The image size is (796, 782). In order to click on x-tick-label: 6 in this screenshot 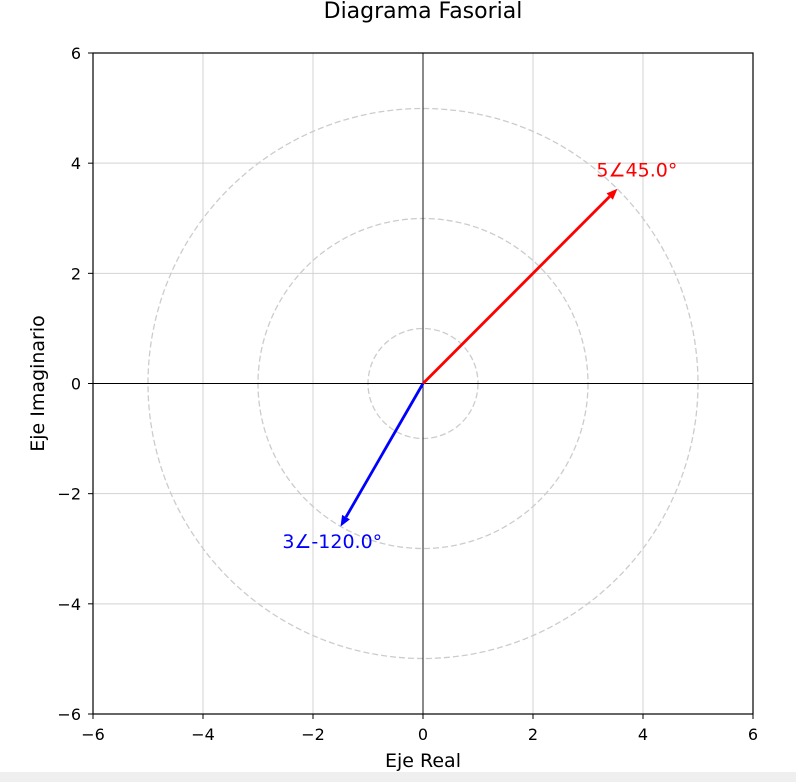, I will do `click(753, 734)`.